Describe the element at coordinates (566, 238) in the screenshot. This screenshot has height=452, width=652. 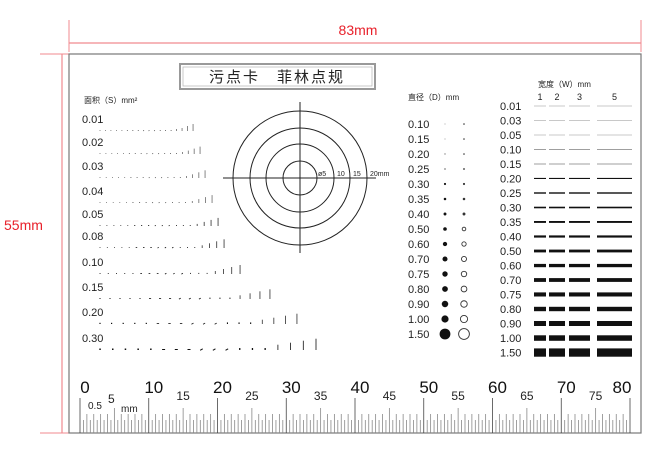
I see `width-row: 0.40` at that location.